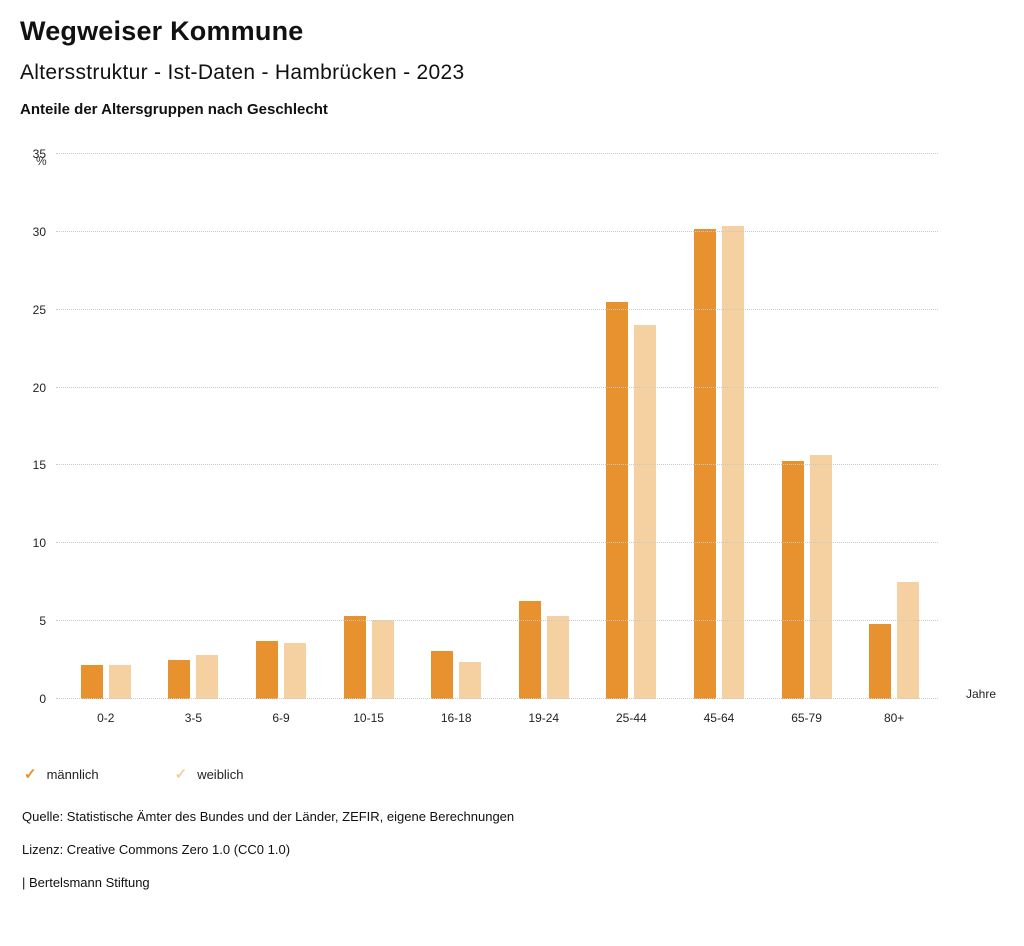 The width and height of the screenshot is (1024, 946). What do you see at coordinates (42, 621) in the screenshot?
I see `y-tick-label-5: 5` at bounding box center [42, 621].